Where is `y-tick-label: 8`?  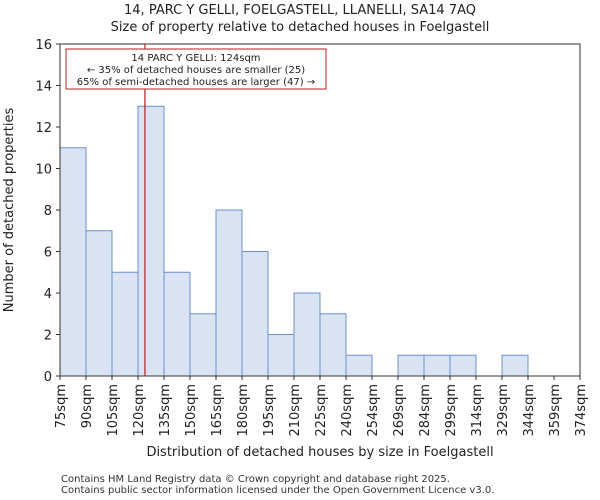 y-tick-label: 8 is located at coordinates (48, 211).